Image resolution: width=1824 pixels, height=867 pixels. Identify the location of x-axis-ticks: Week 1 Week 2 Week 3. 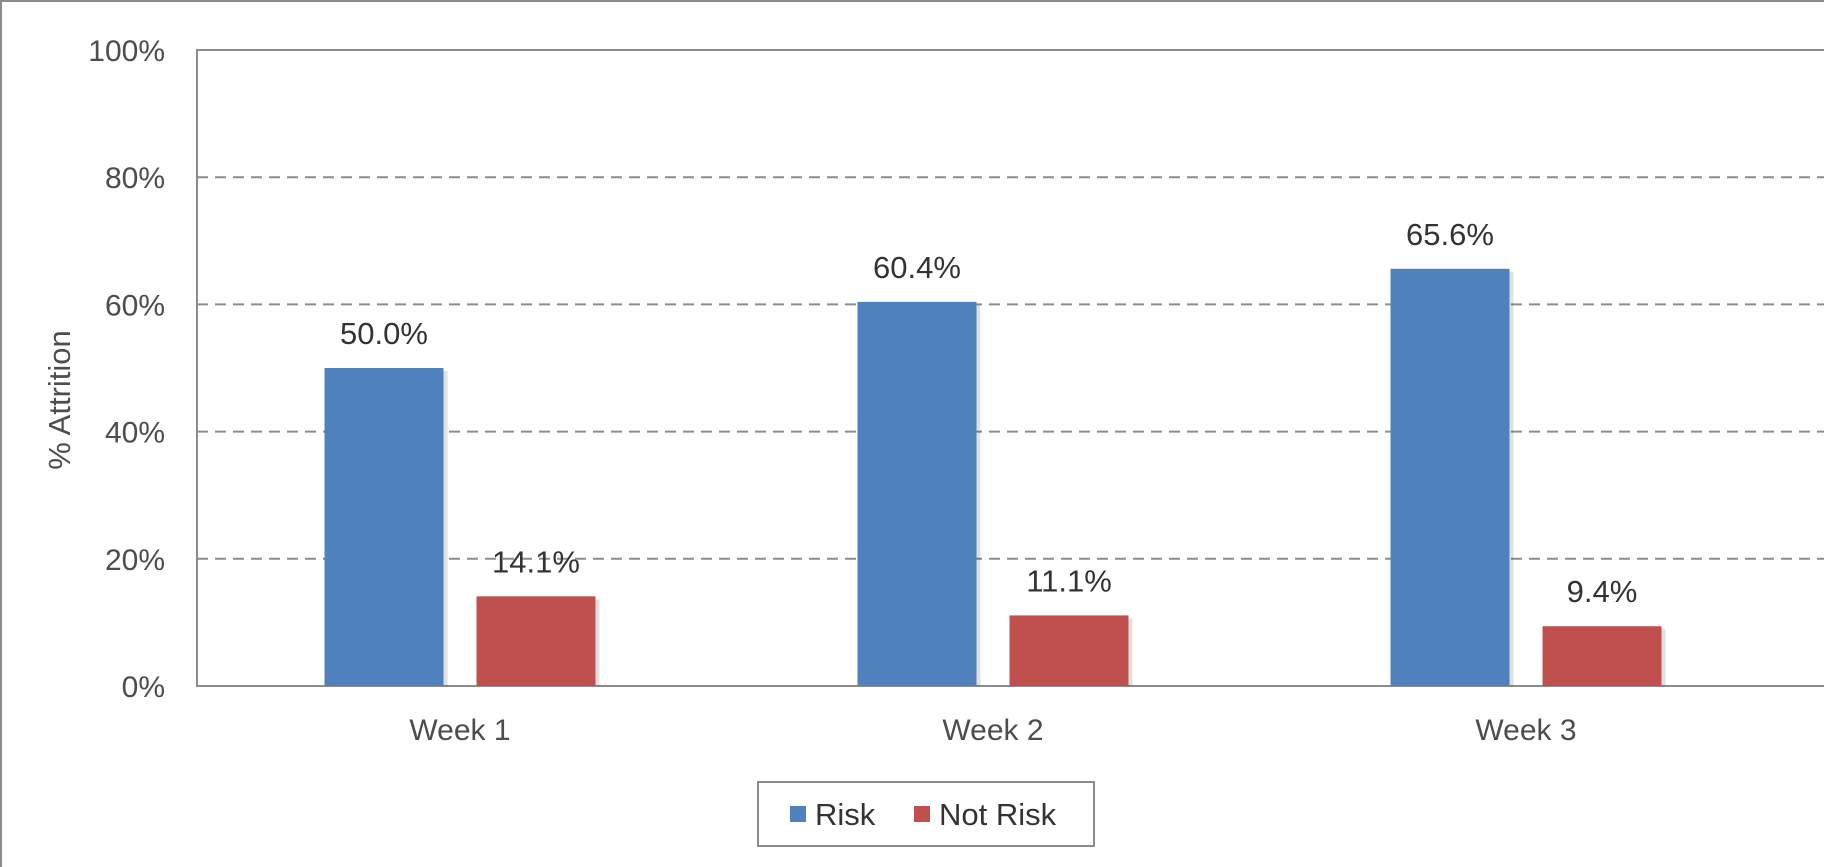
(992, 730).